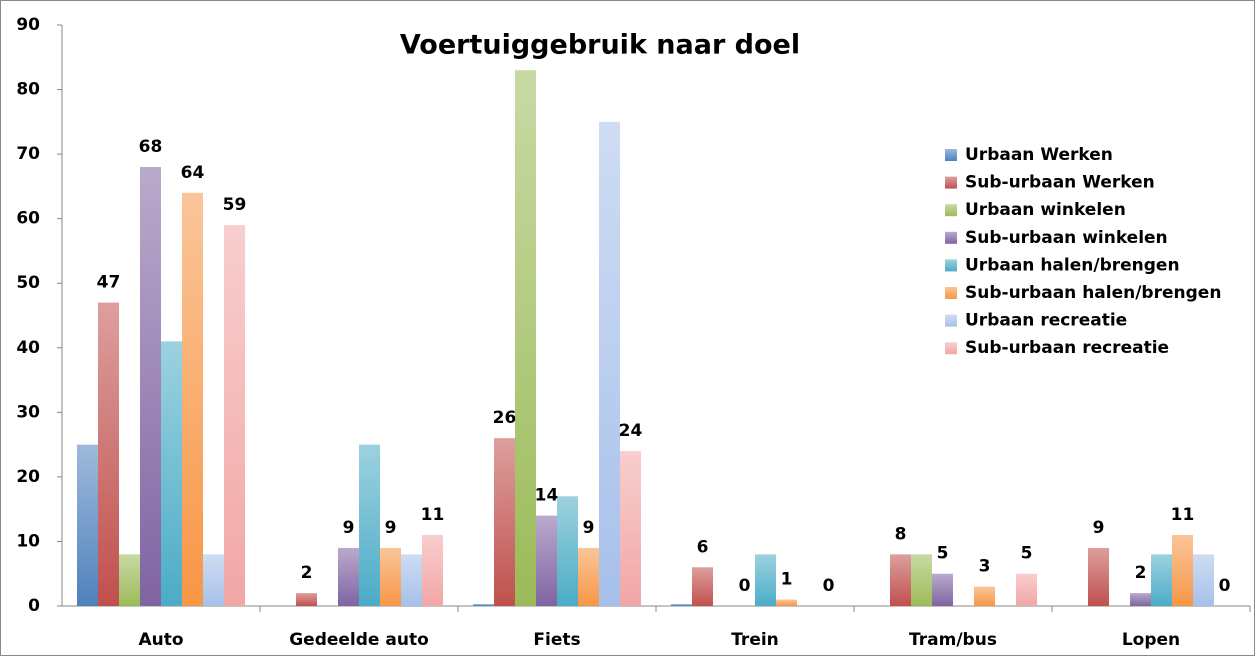 The height and width of the screenshot is (656, 1255). I want to click on y-tick-label: 20, so click(28, 477).